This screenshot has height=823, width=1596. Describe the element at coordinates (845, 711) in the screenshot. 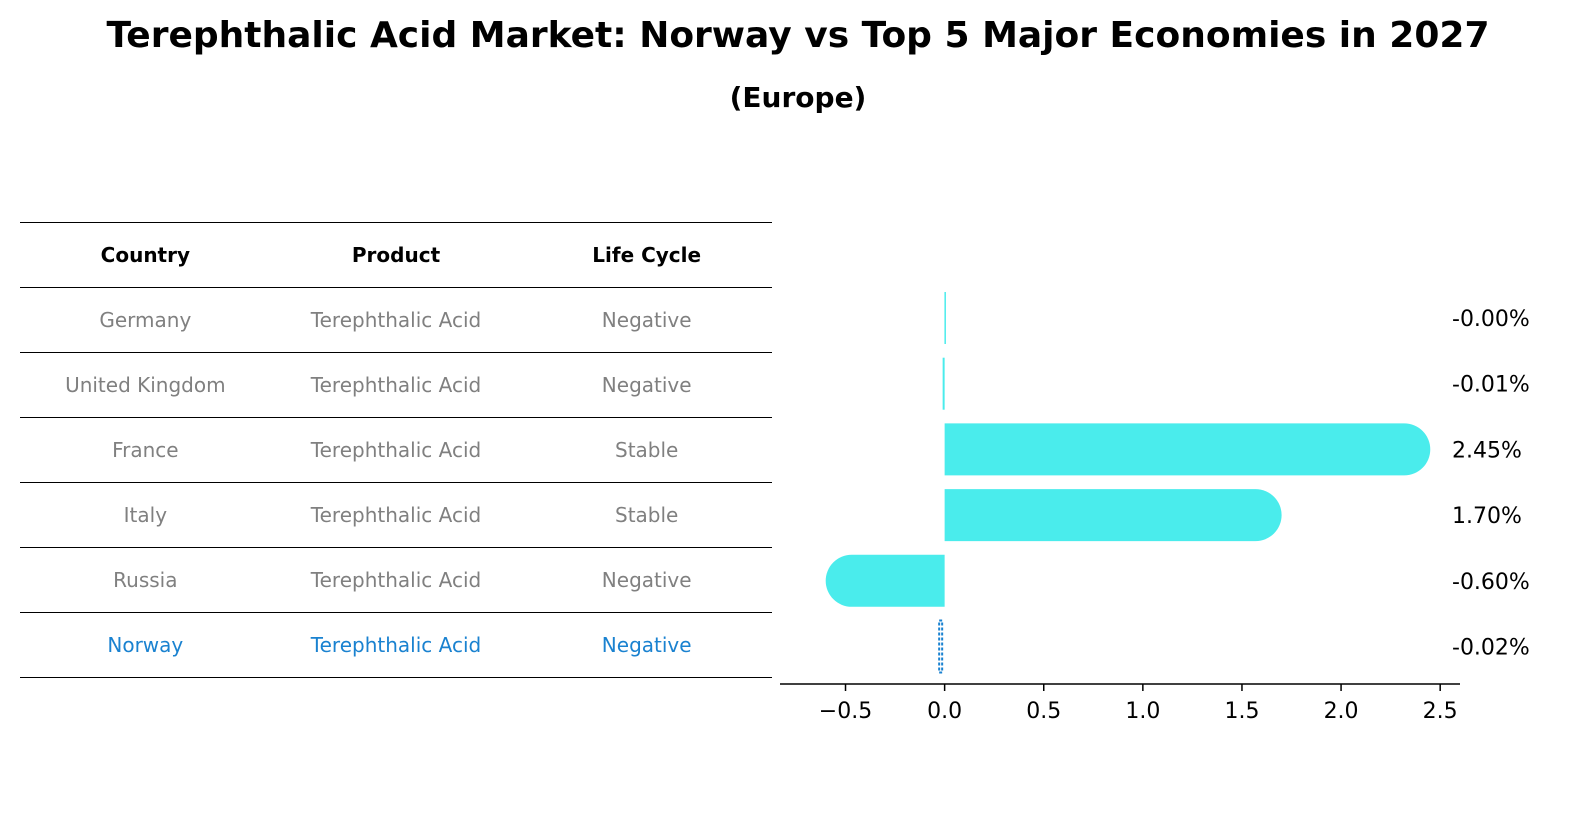

I see `x-tick-label: −0.5` at that location.